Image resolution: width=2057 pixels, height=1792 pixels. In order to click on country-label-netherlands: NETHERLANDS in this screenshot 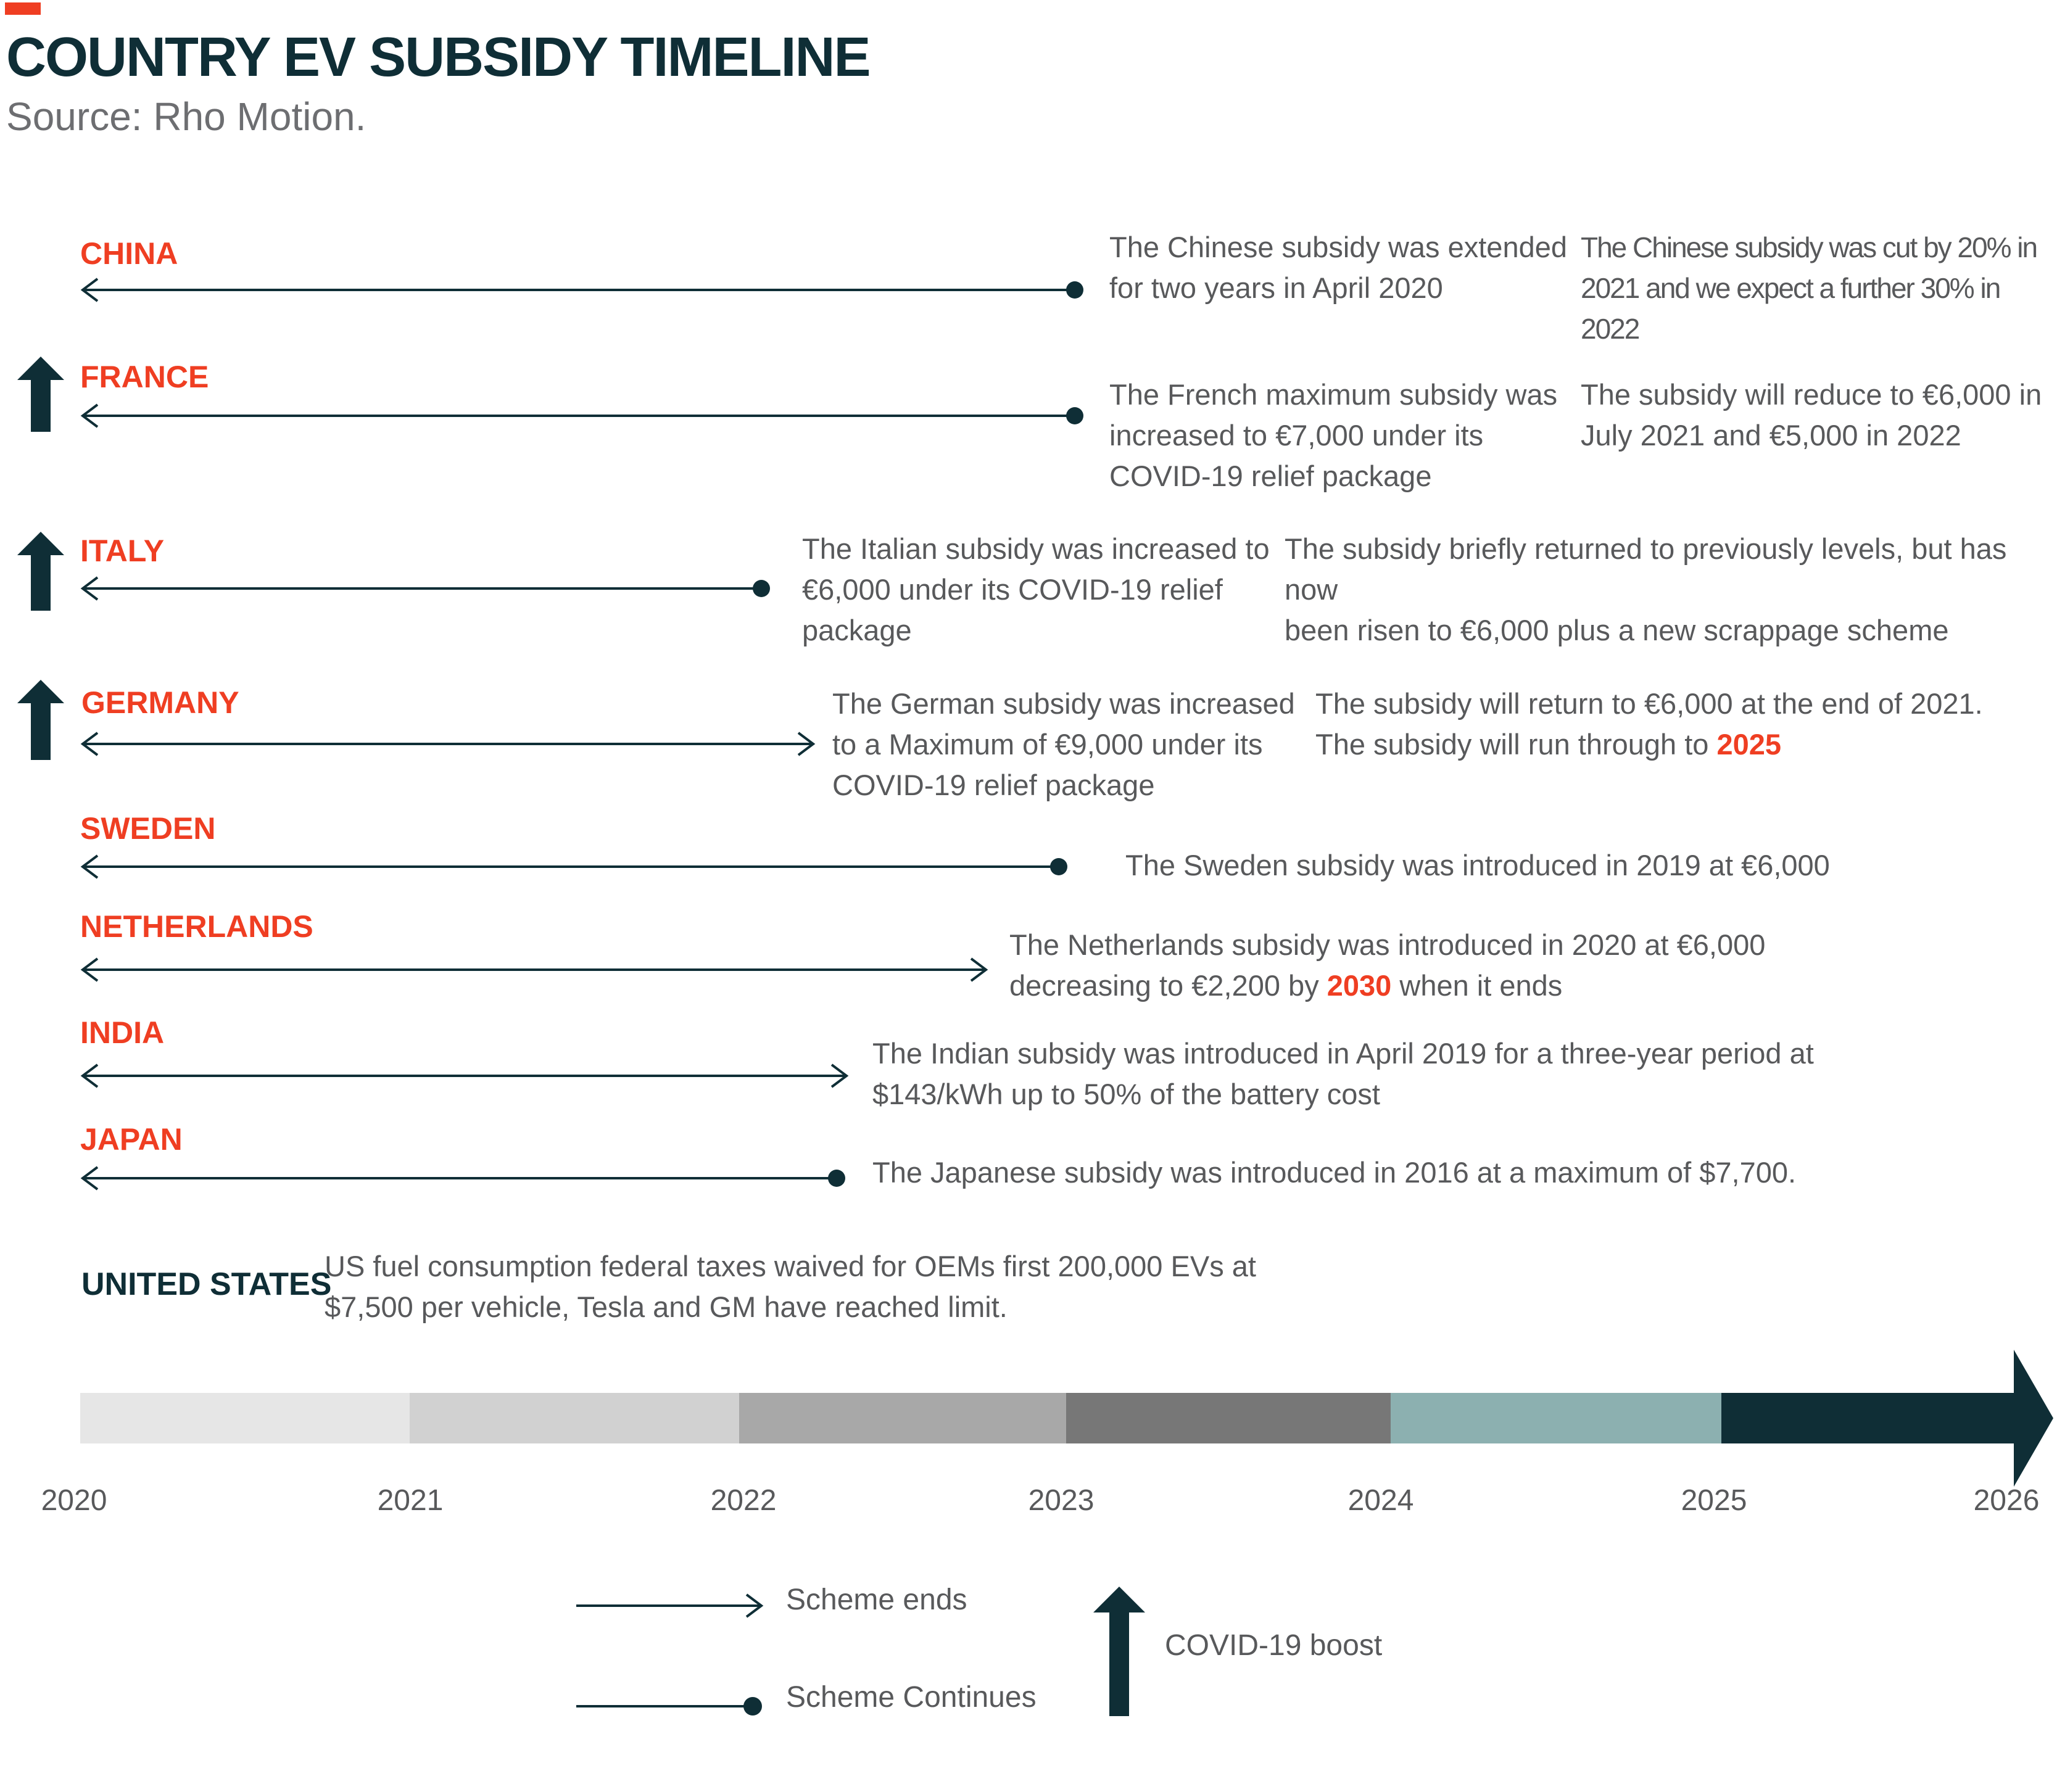, I will do `click(196, 927)`.